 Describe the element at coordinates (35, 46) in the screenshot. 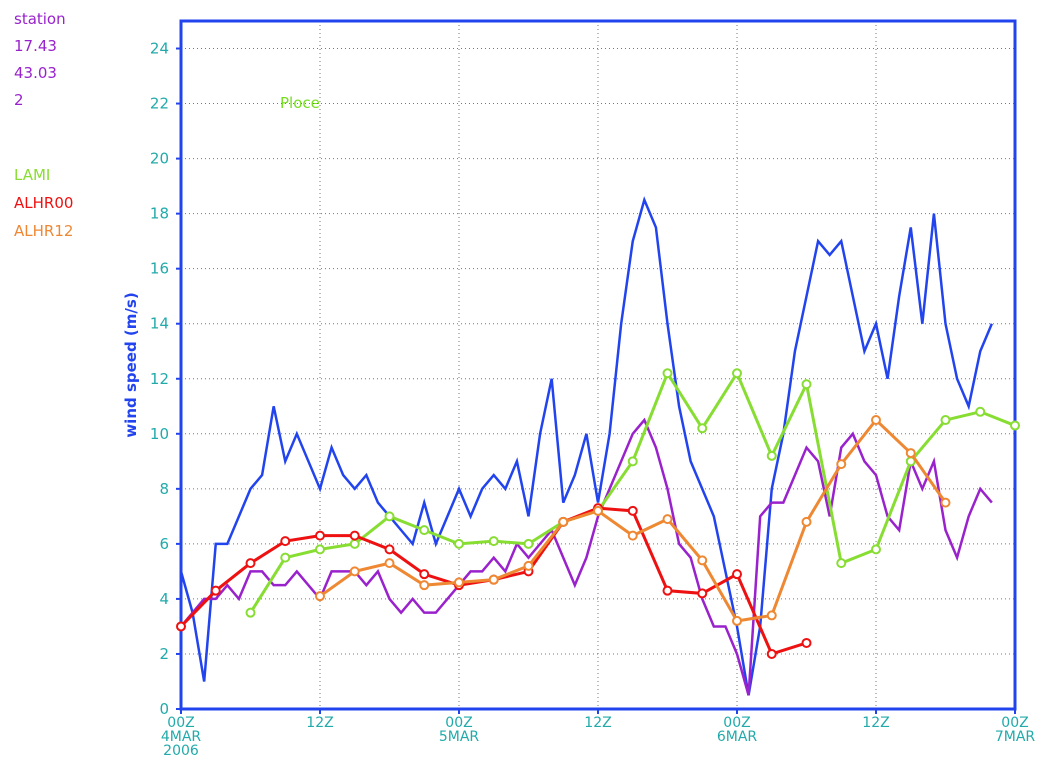

I see `station-info: 17.43` at that location.